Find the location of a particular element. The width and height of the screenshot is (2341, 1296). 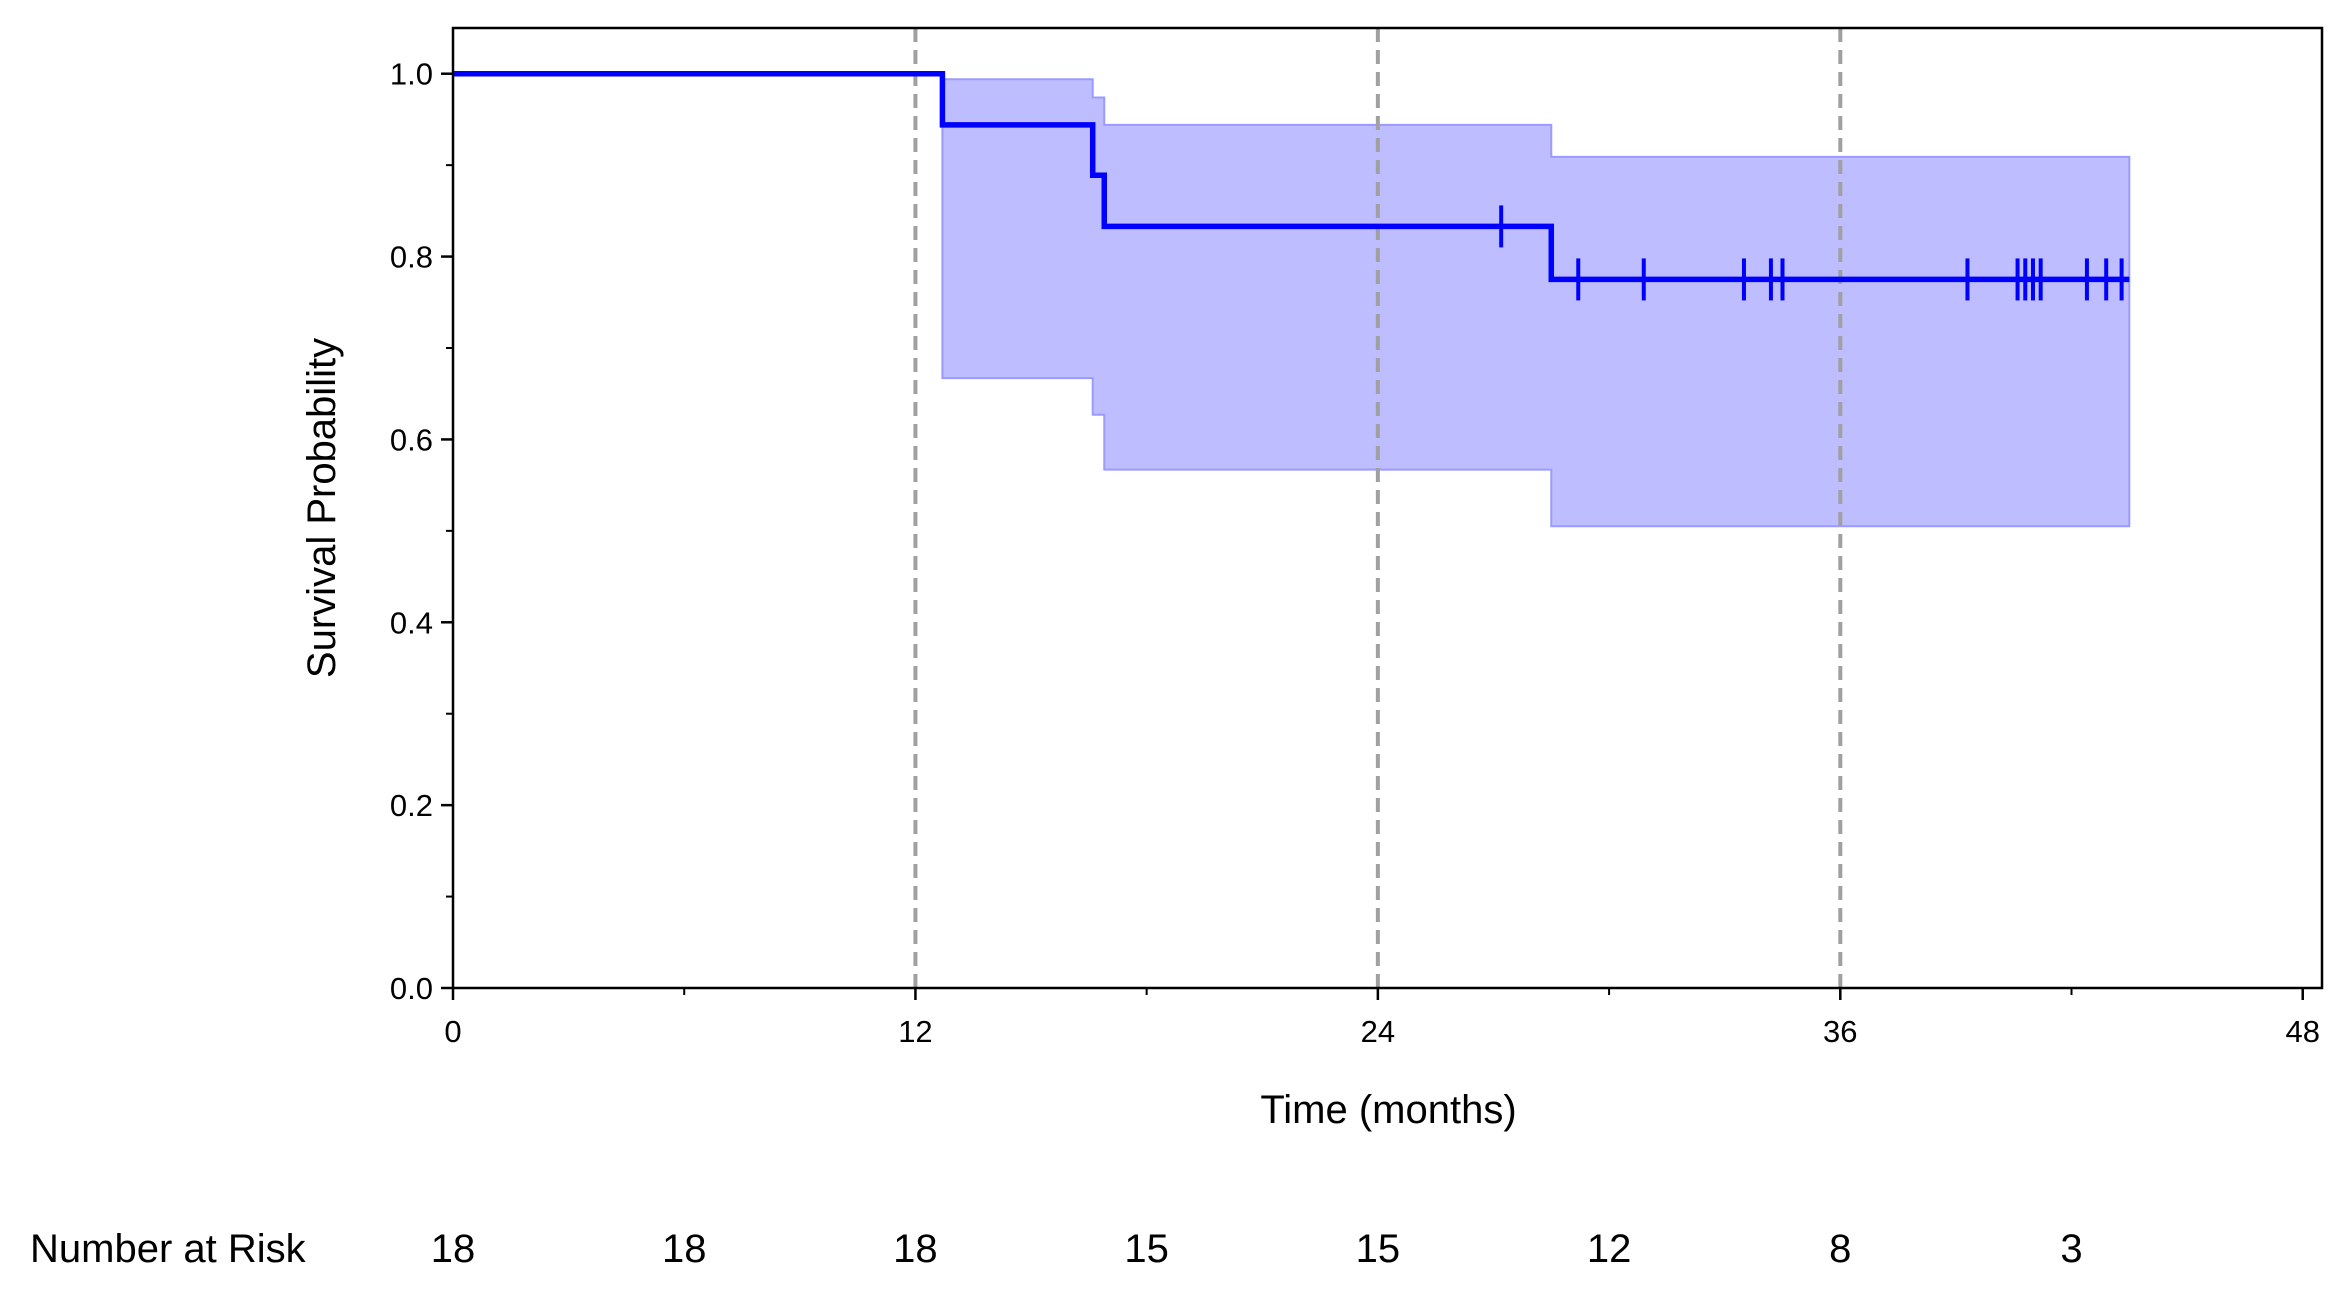

x-tick-label: 36 is located at coordinates (1840, 1031).